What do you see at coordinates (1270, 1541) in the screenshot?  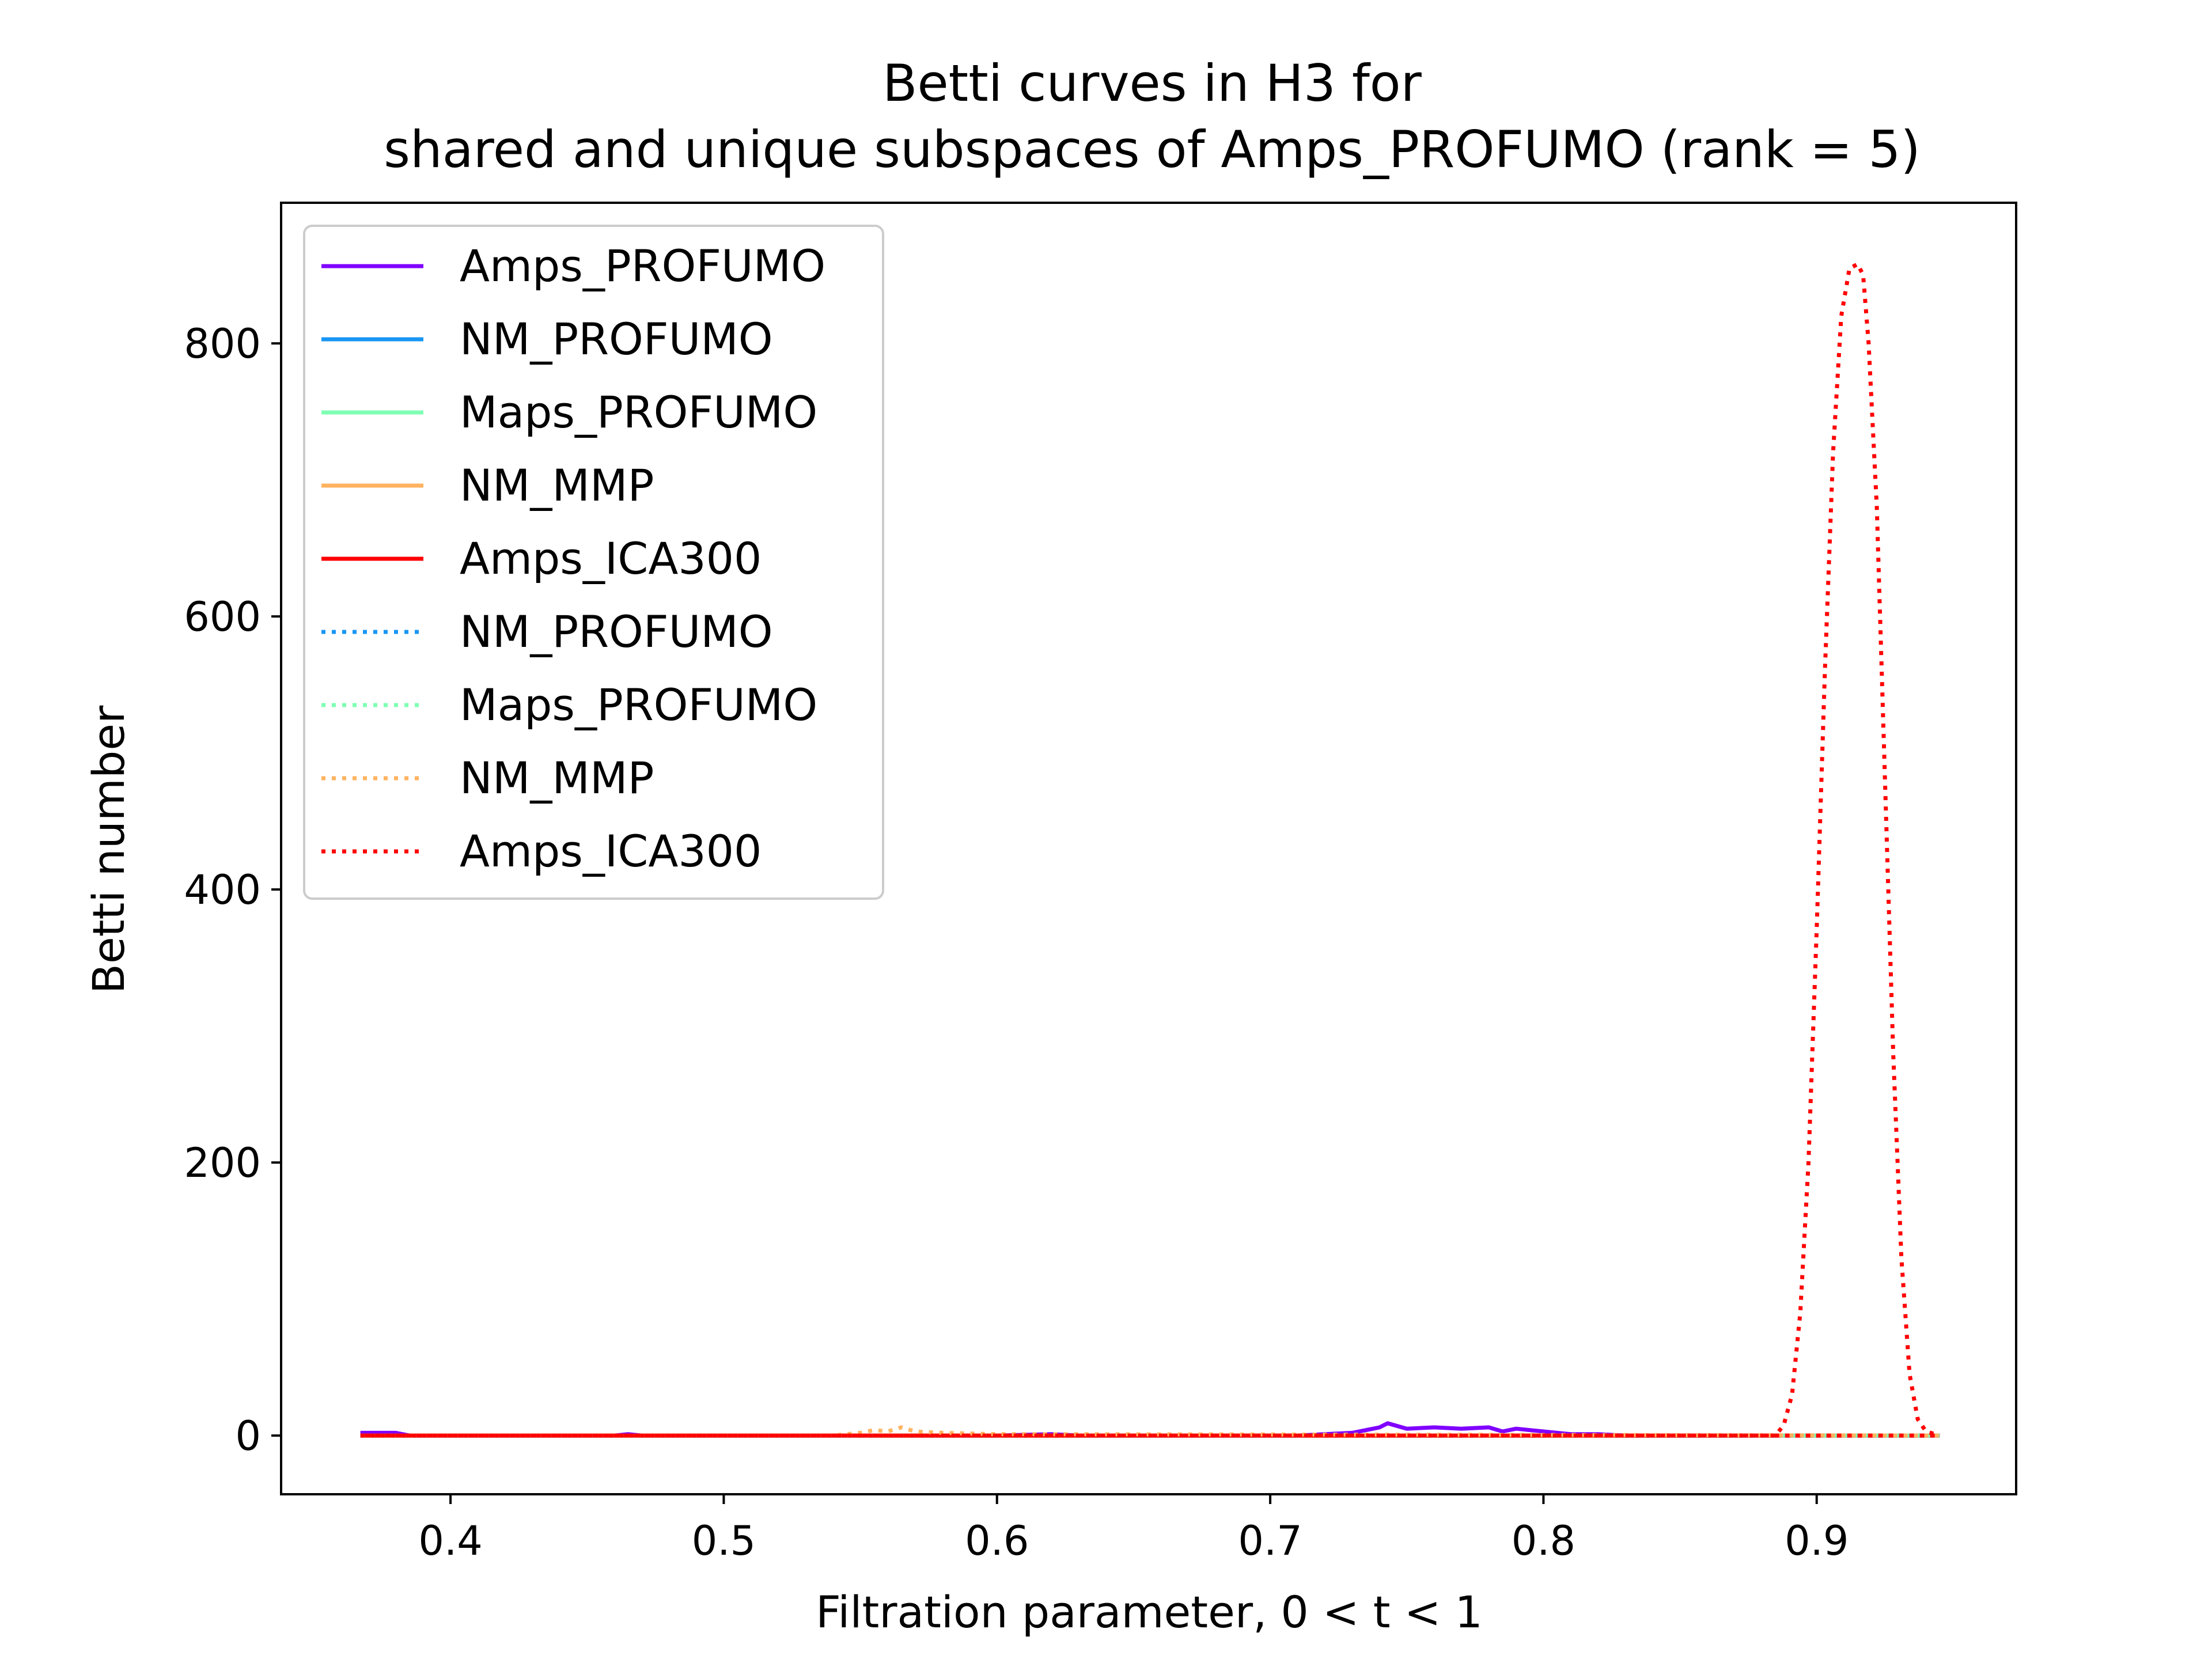 I see `x-tick-label: 0.7` at bounding box center [1270, 1541].